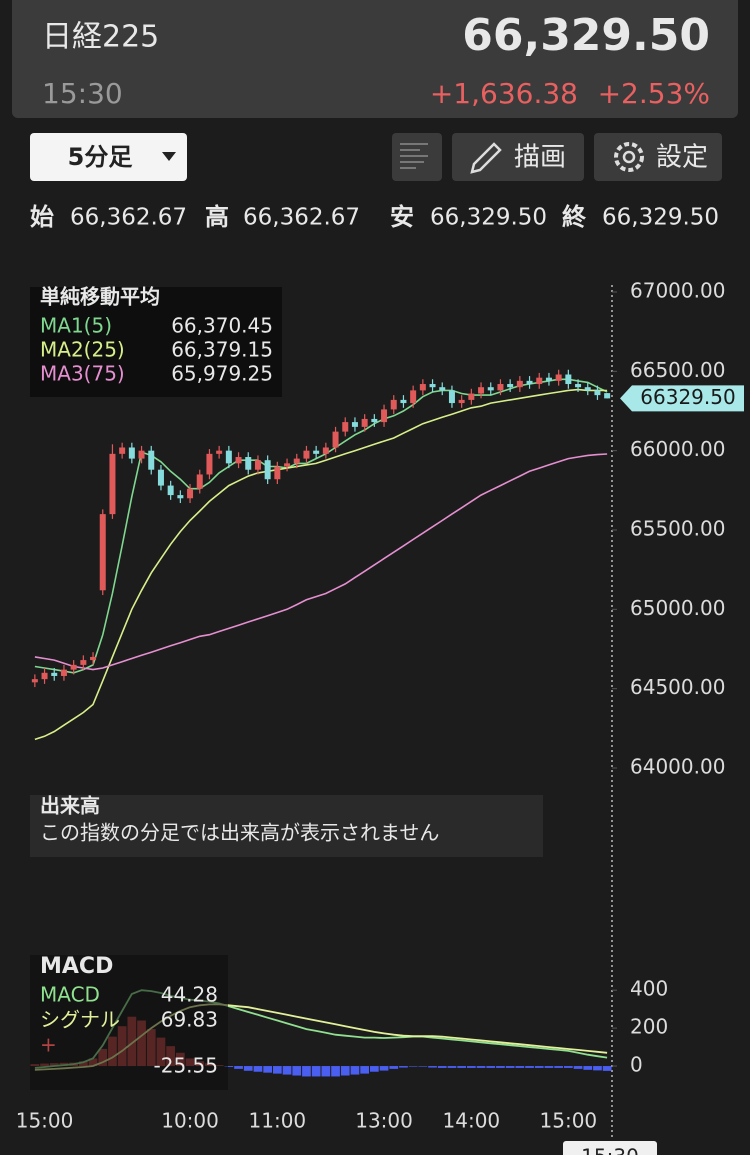 Image resolution: width=750 pixels, height=1155 pixels. Describe the element at coordinates (649, 1027) in the screenshot. I see `y-tick-label: 200` at that location.